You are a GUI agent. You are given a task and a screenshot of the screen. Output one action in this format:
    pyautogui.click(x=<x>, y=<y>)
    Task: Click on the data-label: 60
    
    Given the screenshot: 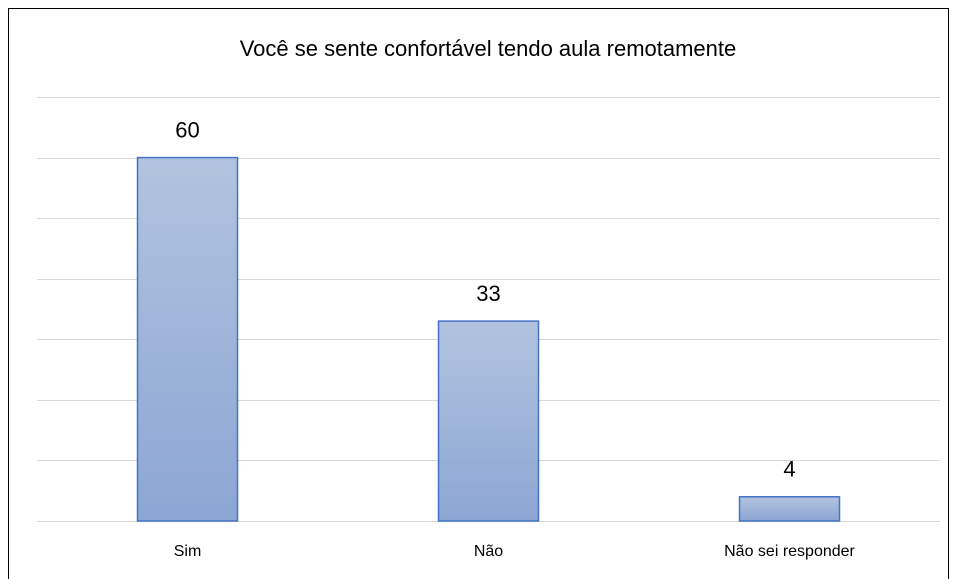 What is the action you would take?
    pyautogui.click(x=187, y=129)
    